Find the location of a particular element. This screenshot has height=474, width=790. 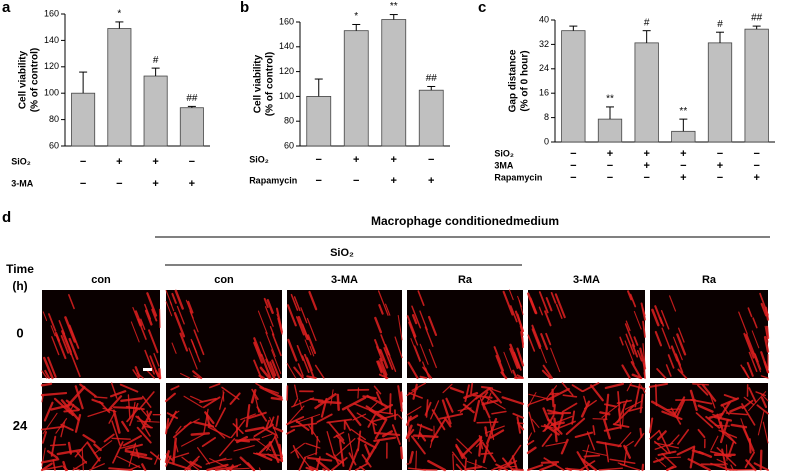

micrograph is located at coordinates (345, 427).